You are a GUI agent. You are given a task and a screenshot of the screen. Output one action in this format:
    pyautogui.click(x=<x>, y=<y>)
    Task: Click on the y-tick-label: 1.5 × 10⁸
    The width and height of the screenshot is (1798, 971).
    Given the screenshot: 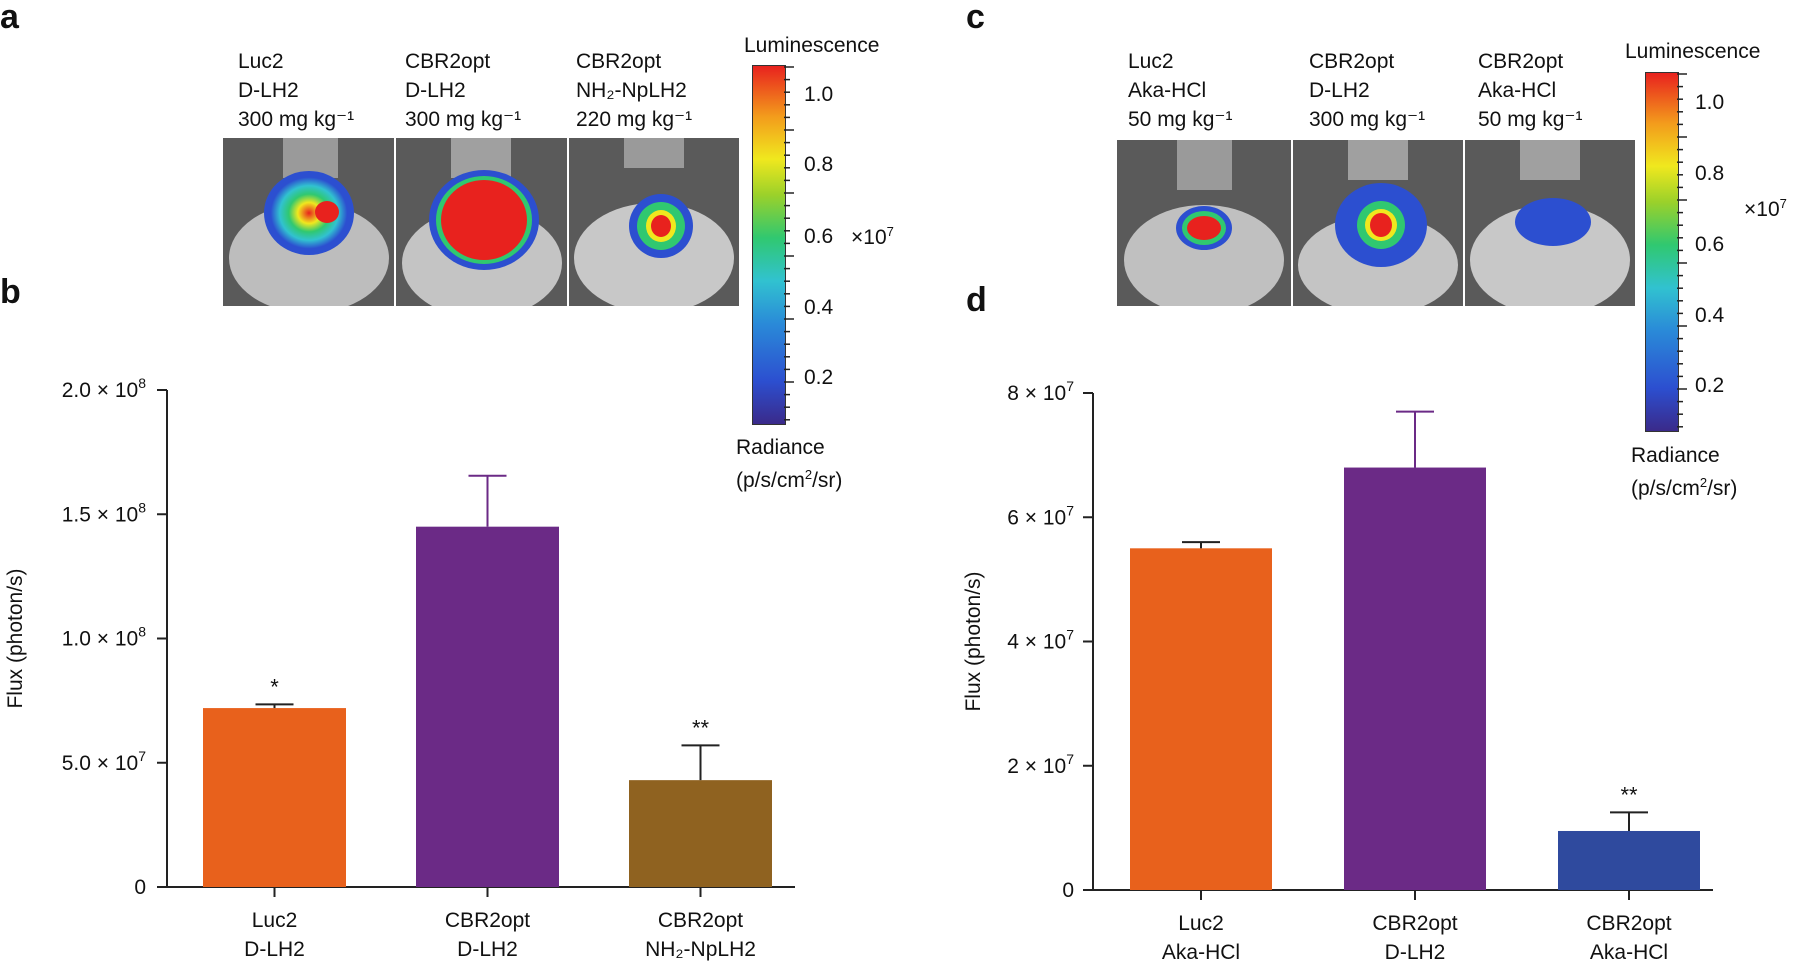 What is the action you would take?
    pyautogui.click(x=104, y=512)
    